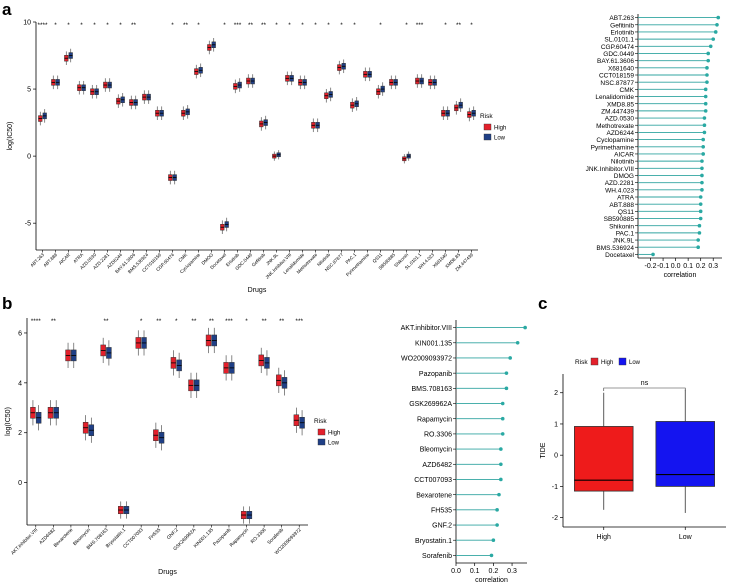  Describe the element at coordinates (7, 9) in the screenshot. I see `panel-a-label: a` at that location.